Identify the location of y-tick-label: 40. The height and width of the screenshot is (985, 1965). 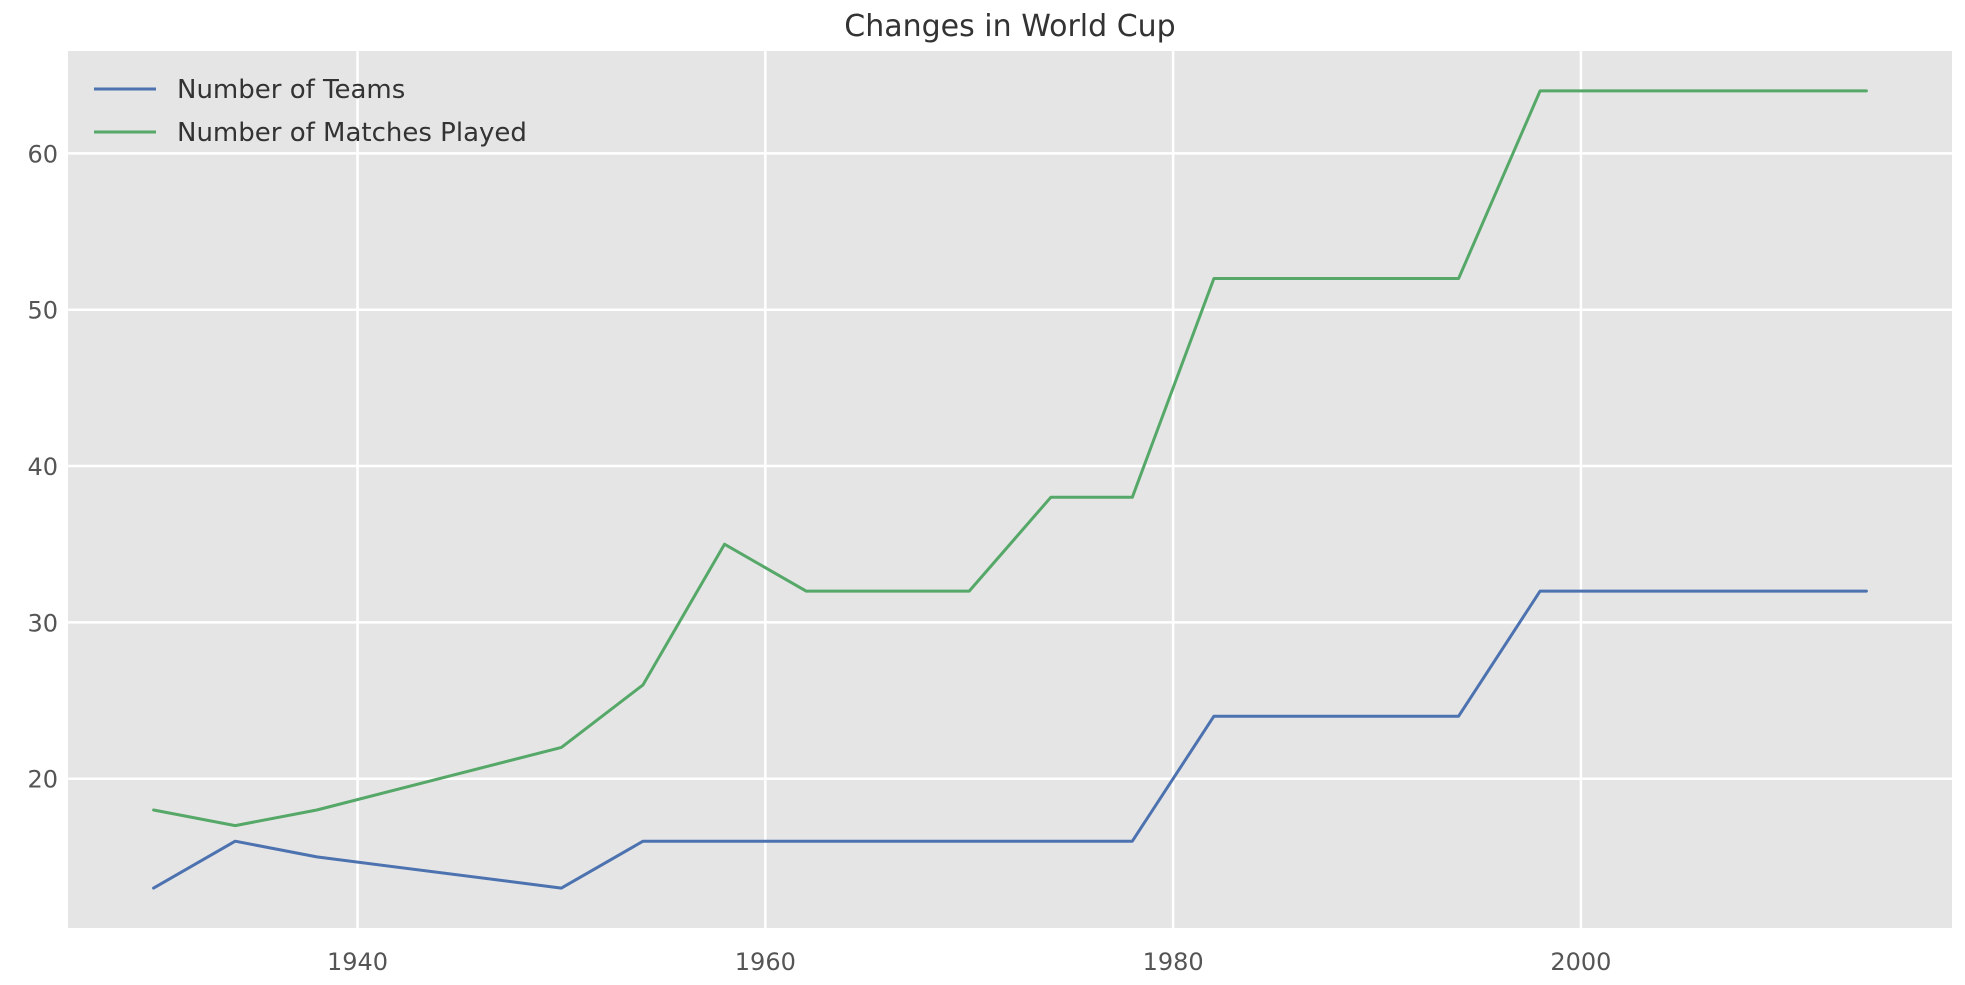
(42, 467).